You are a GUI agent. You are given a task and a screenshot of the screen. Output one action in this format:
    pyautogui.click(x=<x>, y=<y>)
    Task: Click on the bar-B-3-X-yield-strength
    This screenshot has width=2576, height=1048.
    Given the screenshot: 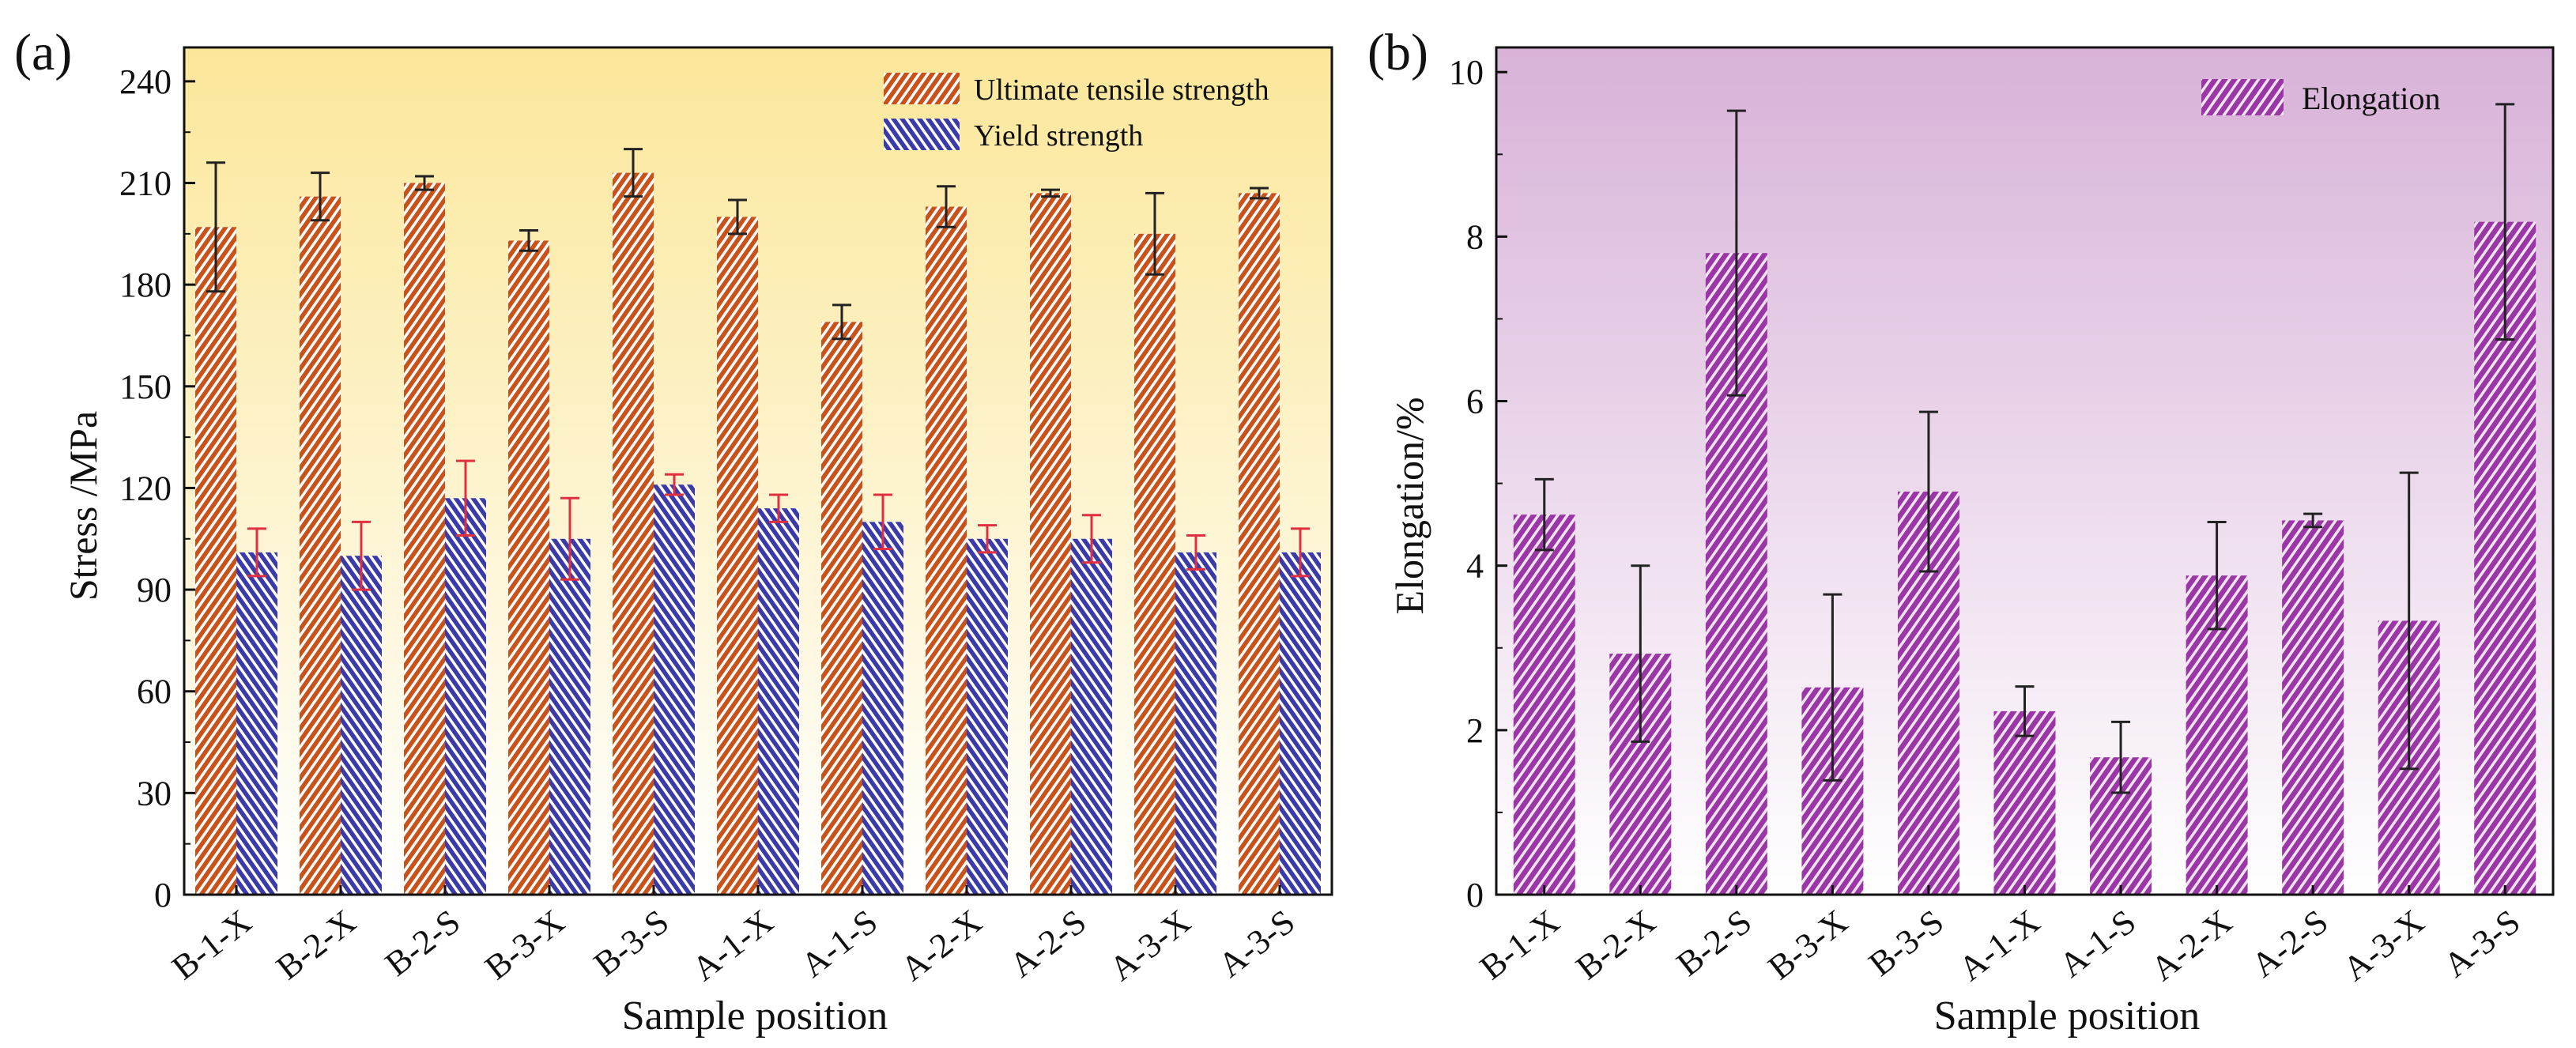 What is the action you would take?
    pyautogui.click(x=569, y=716)
    